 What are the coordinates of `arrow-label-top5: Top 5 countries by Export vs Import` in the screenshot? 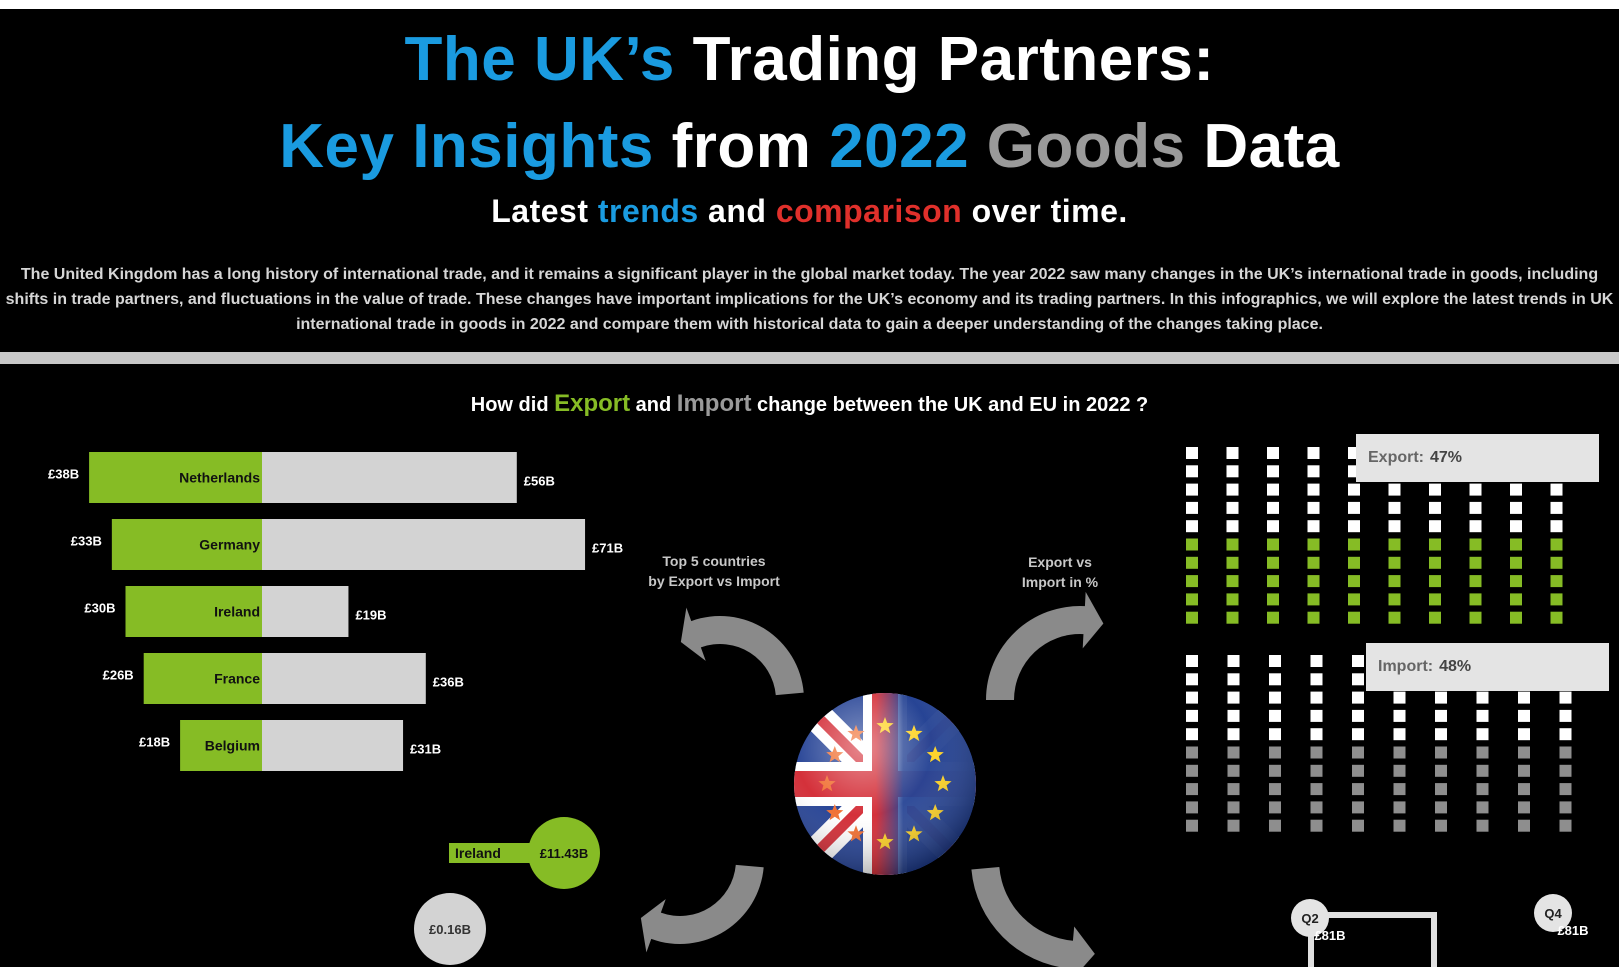 It's located at (714, 571).